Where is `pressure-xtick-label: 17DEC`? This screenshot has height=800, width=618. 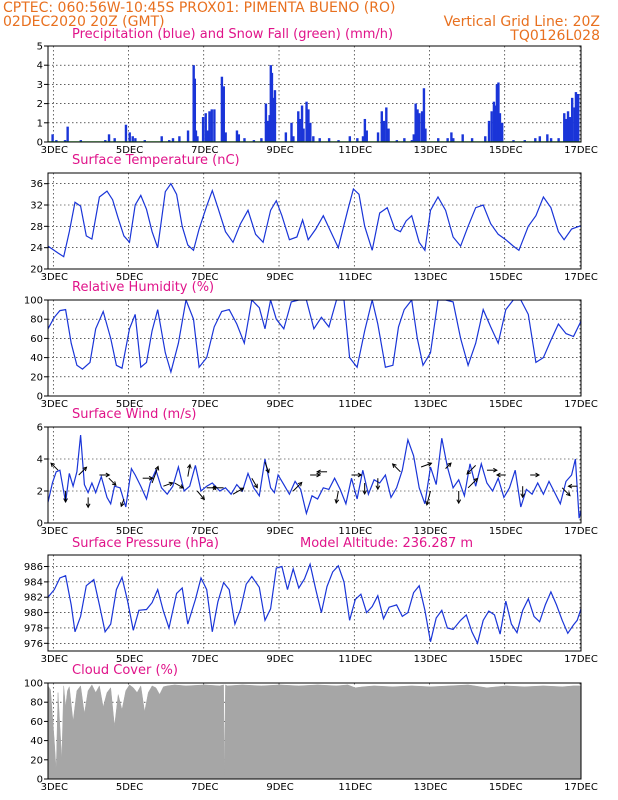
pressure-xtick-label: 17DEC is located at coordinates (581, 659).